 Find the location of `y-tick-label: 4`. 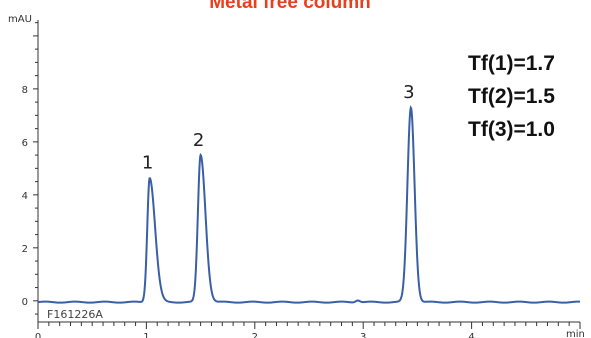

y-tick-label: 4 is located at coordinates (25, 196).